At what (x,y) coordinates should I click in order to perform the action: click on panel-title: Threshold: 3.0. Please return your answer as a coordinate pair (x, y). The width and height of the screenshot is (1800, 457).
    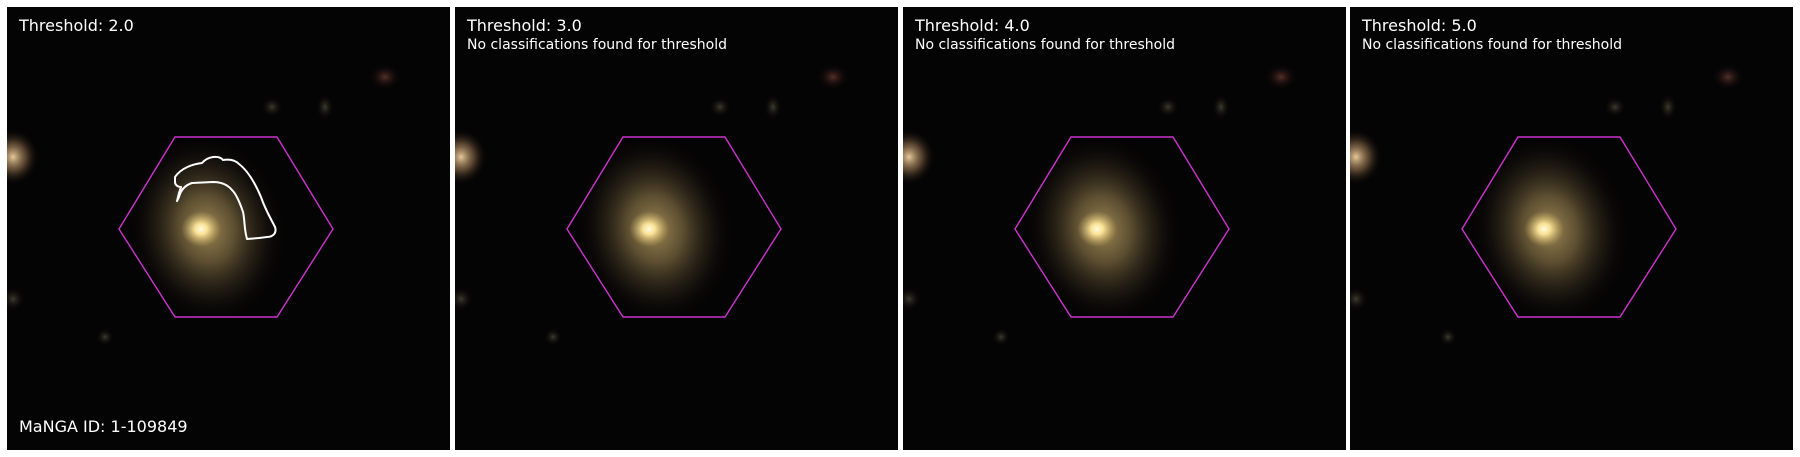
    Looking at the image, I should click on (524, 25).